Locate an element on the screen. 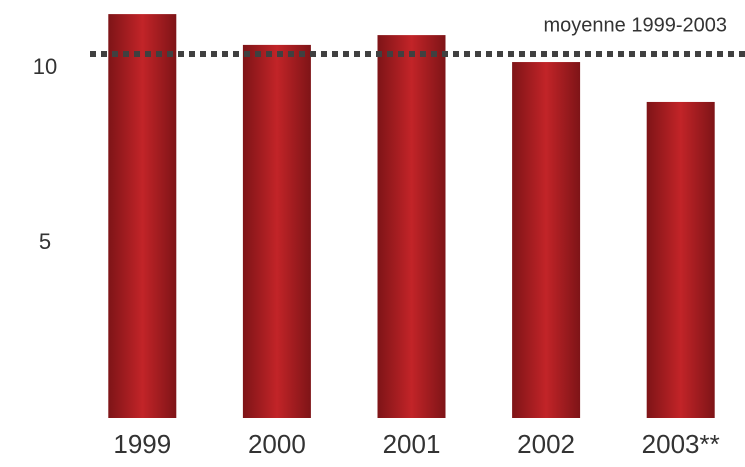 This screenshot has height=467, width=745. x-tick-label: 2001 is located at coordinates (412, 444).